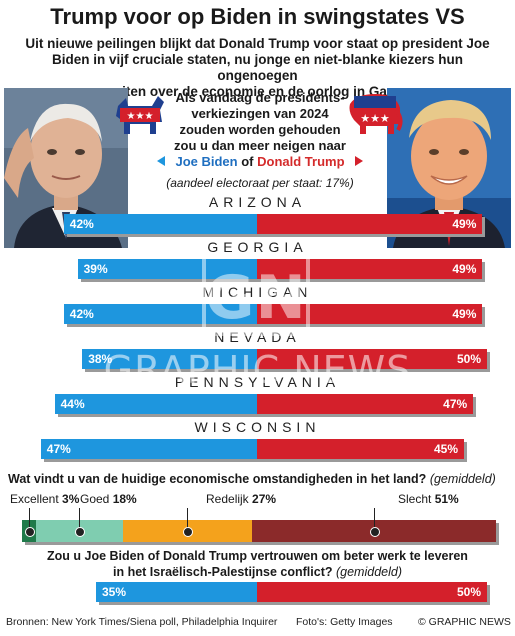 Image resolution: width=515 pixels, height=636 pixels. I want to click on trump-bar-georgia, so click(370, 269).